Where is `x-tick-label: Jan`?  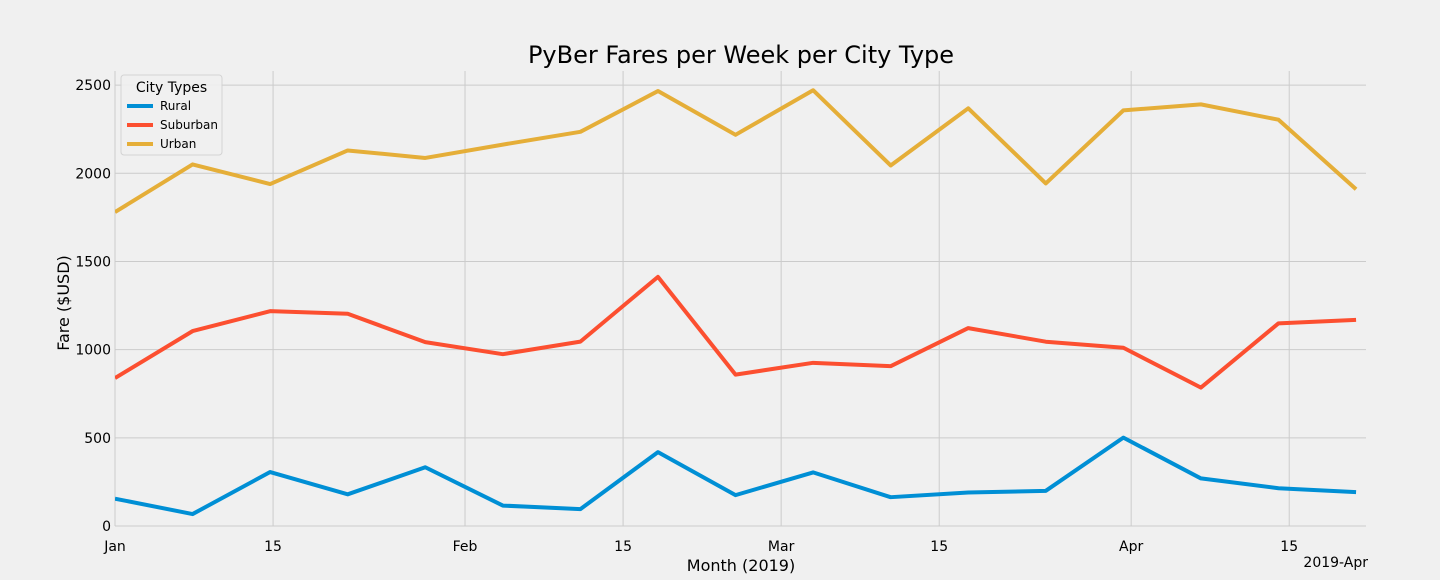
x-tick-label: Jan is located at coordinates (114, 547).